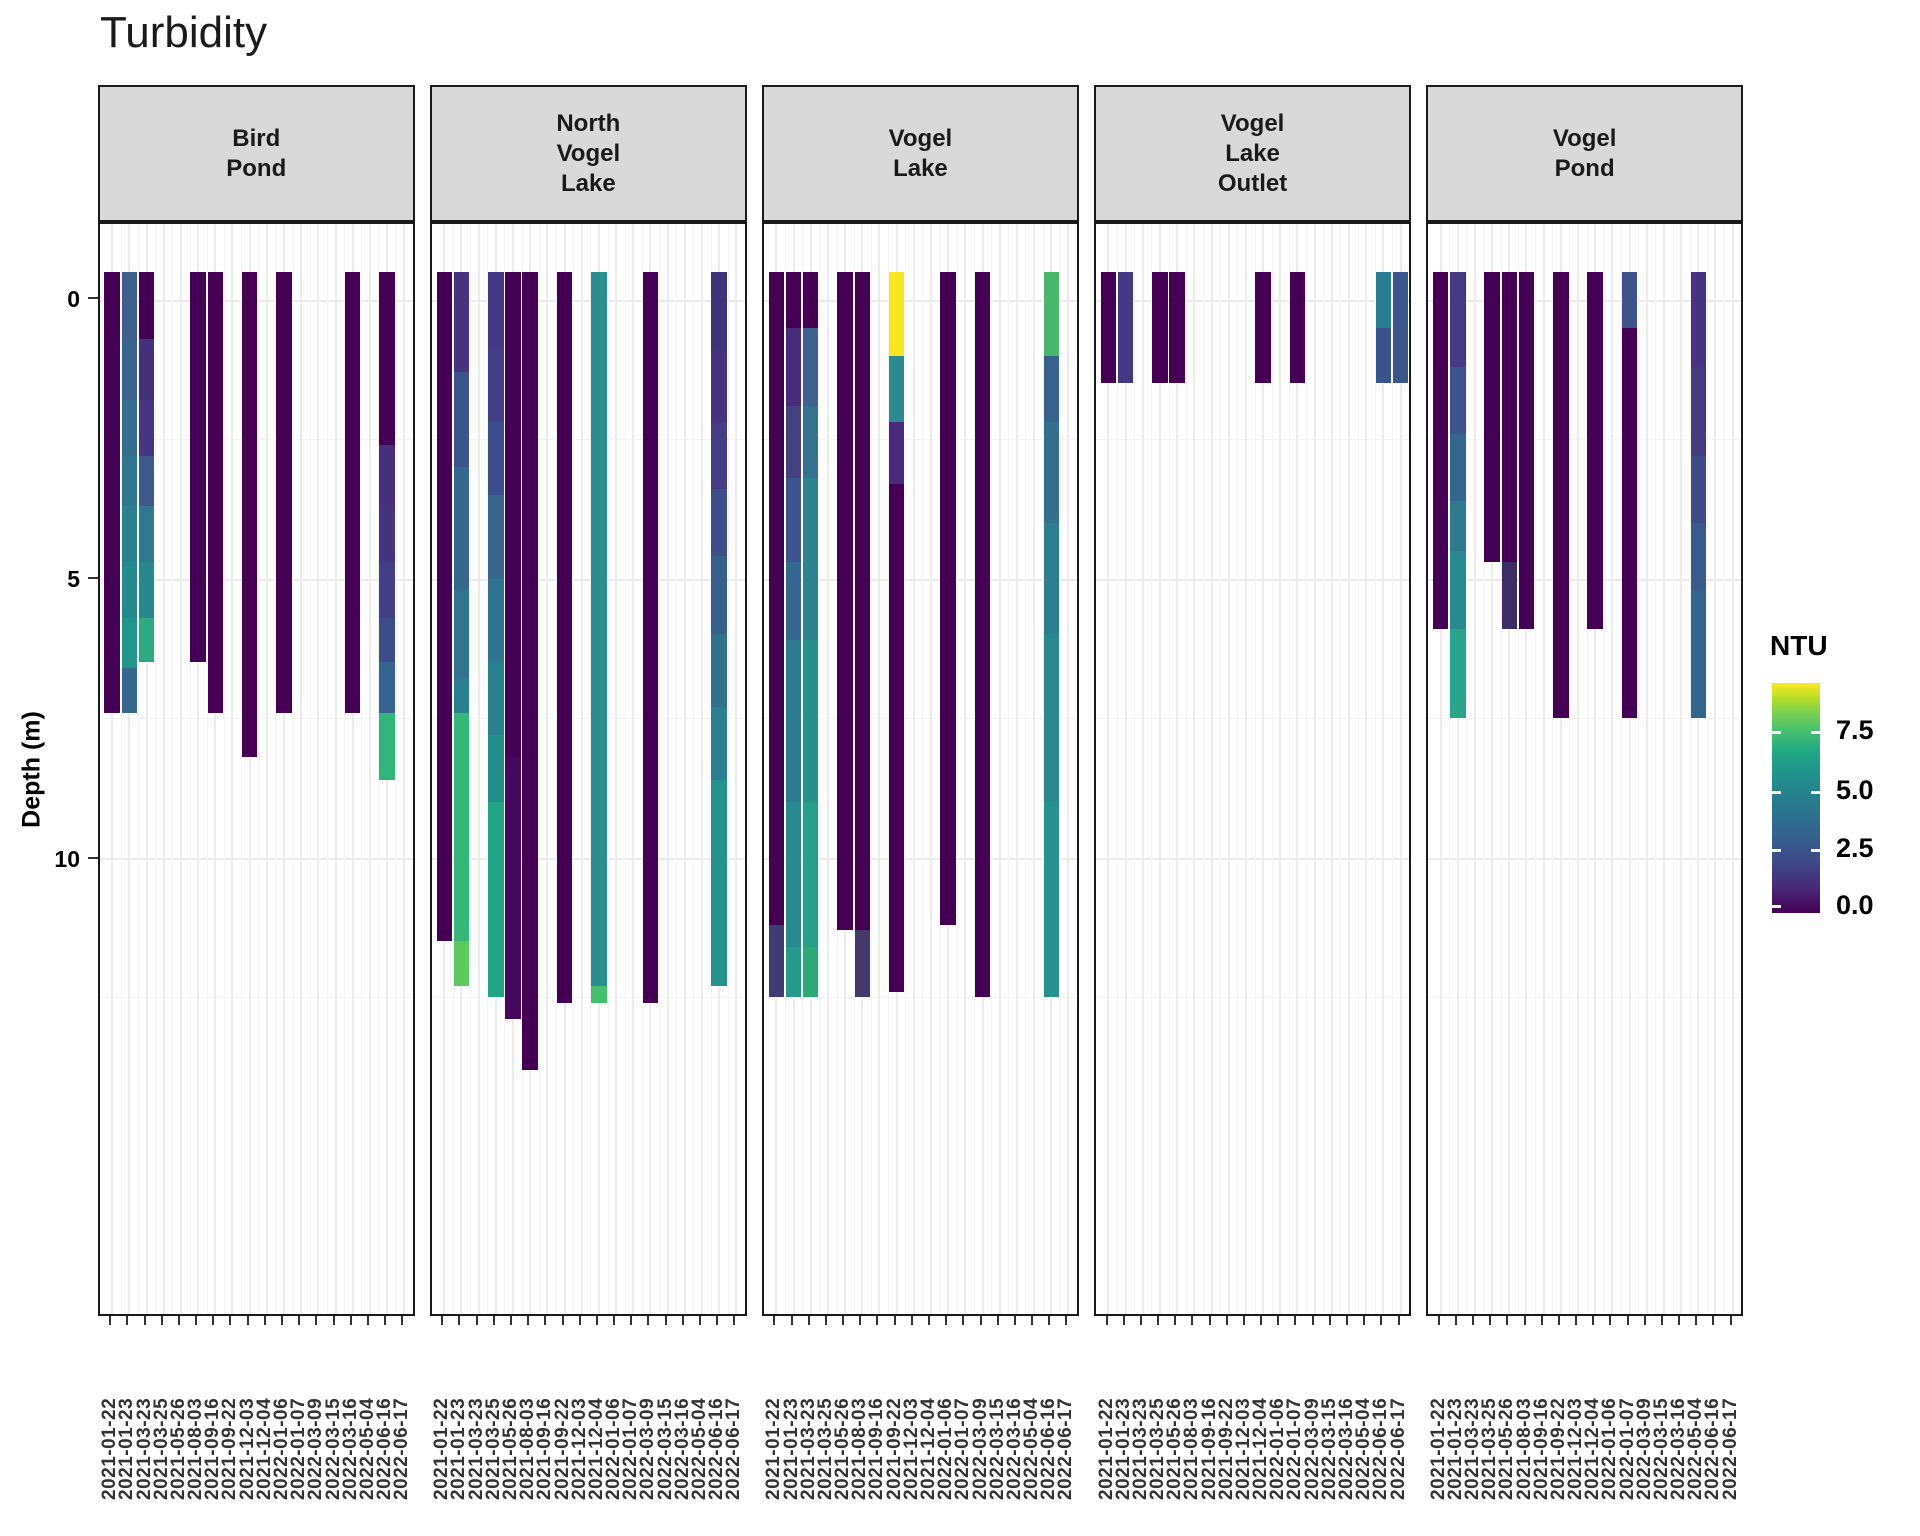 This screenshot has height=1536, width=1920. I want to click on facet-strip-vogel-pond: Vogel Pond, so click(1584, 153).